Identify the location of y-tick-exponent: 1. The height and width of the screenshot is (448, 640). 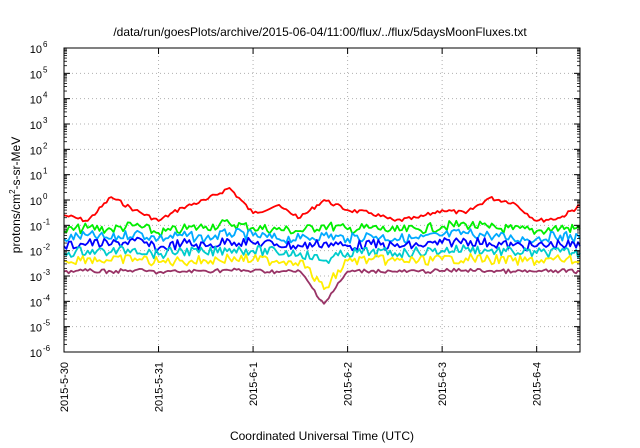
(45, 171).